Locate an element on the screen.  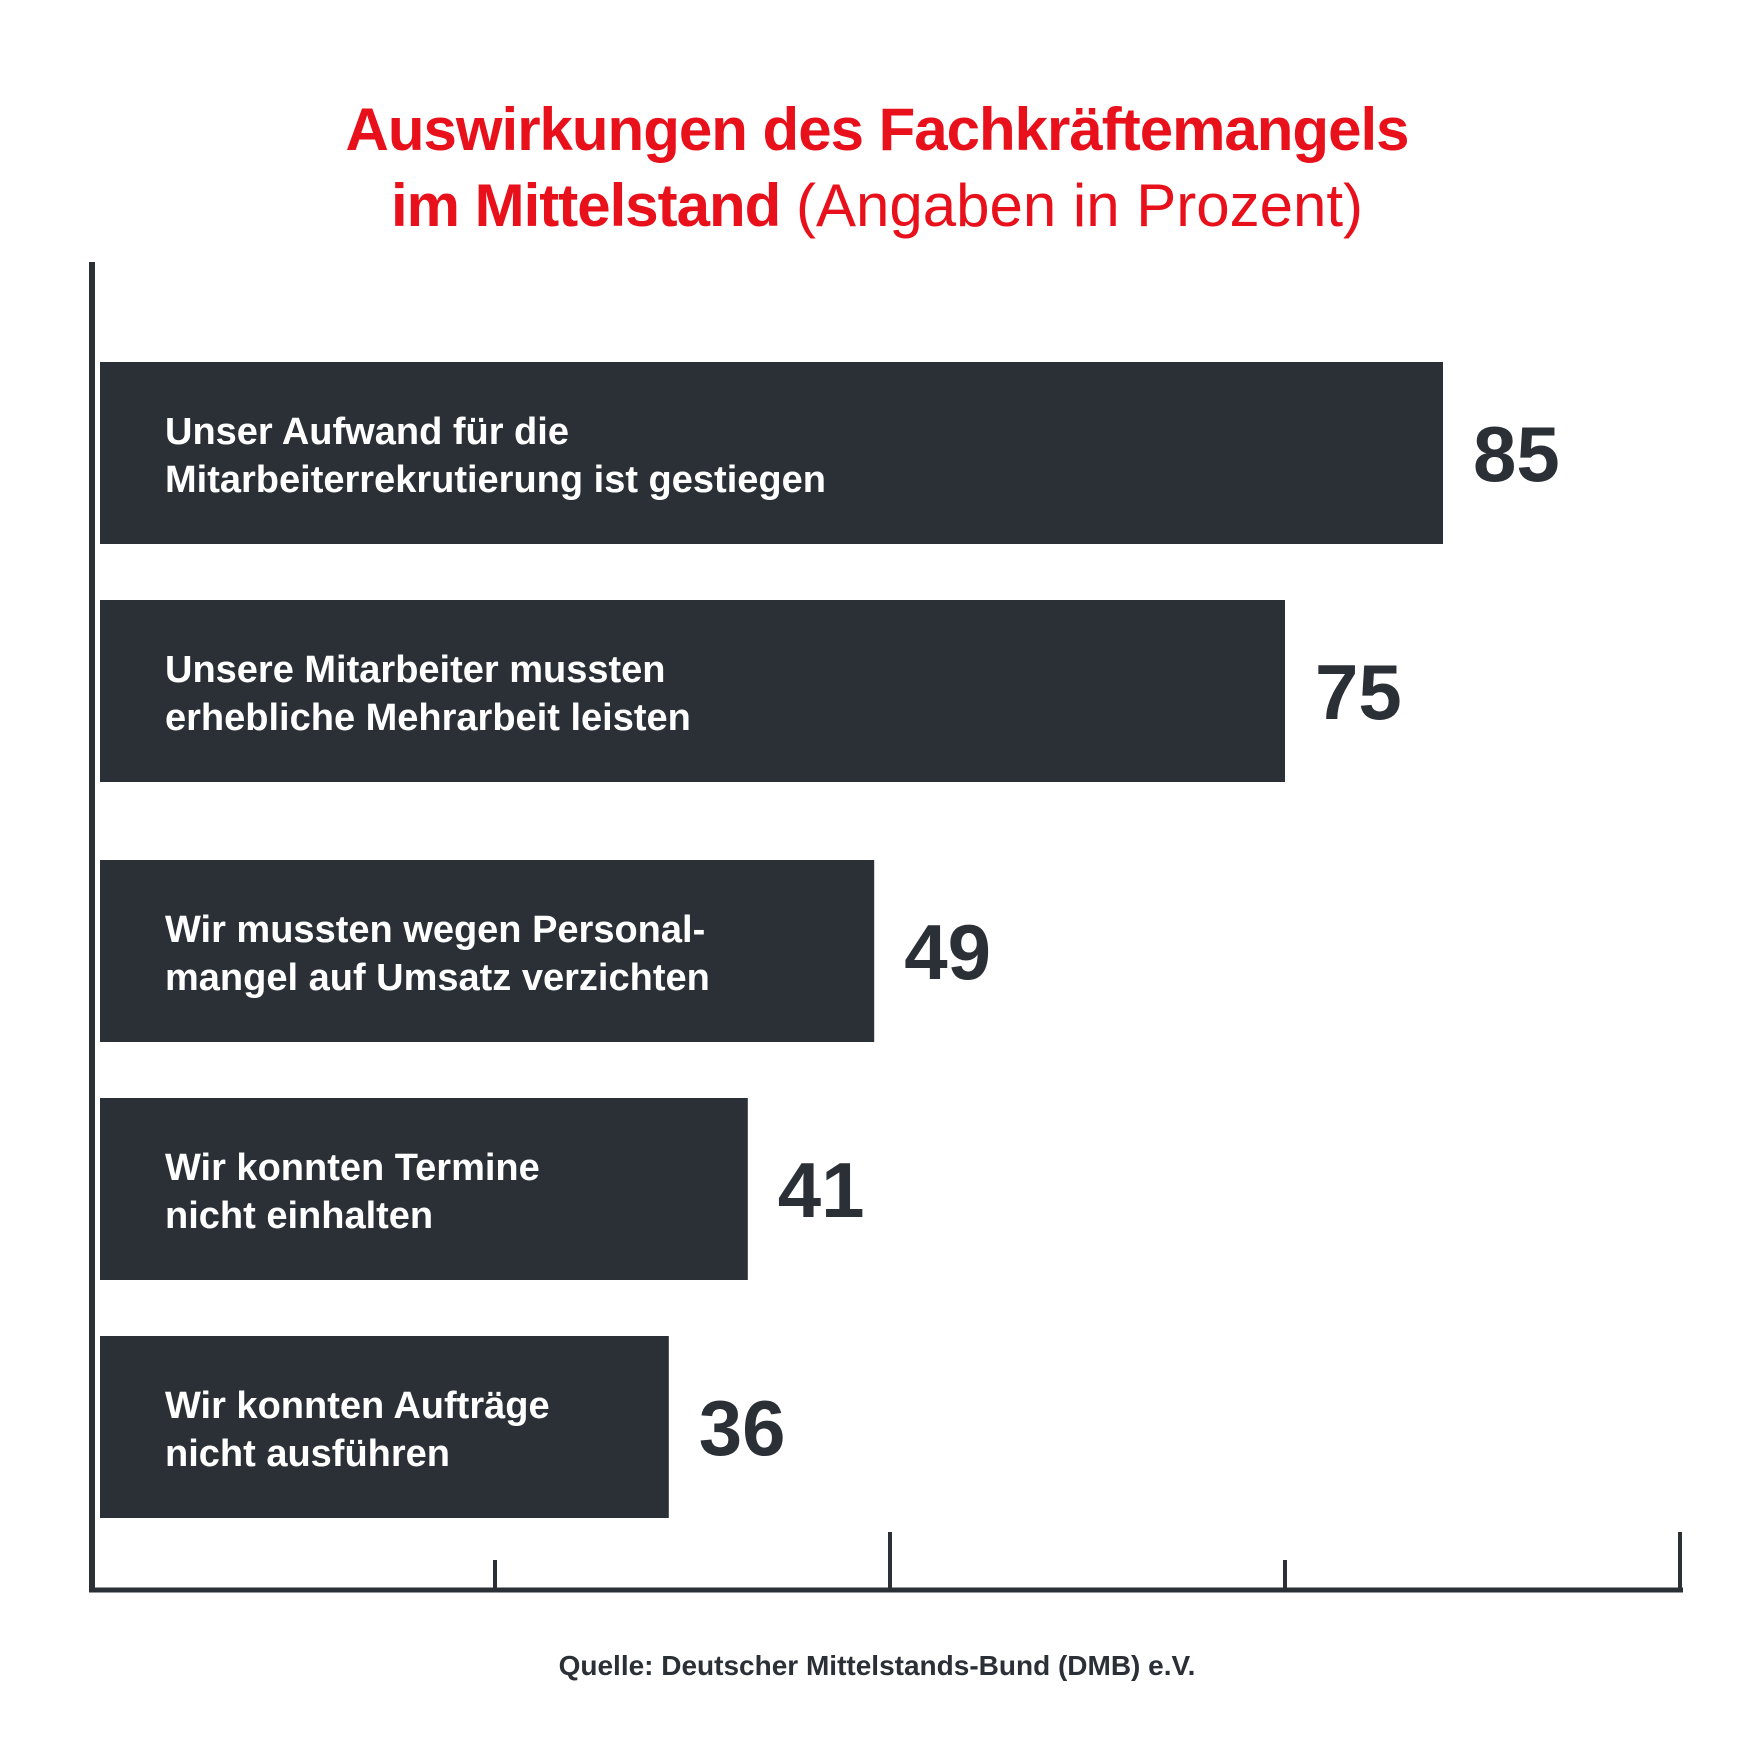
chart-title-unit: (Angaben in Prozent) is located at coordinates (1080, 205).